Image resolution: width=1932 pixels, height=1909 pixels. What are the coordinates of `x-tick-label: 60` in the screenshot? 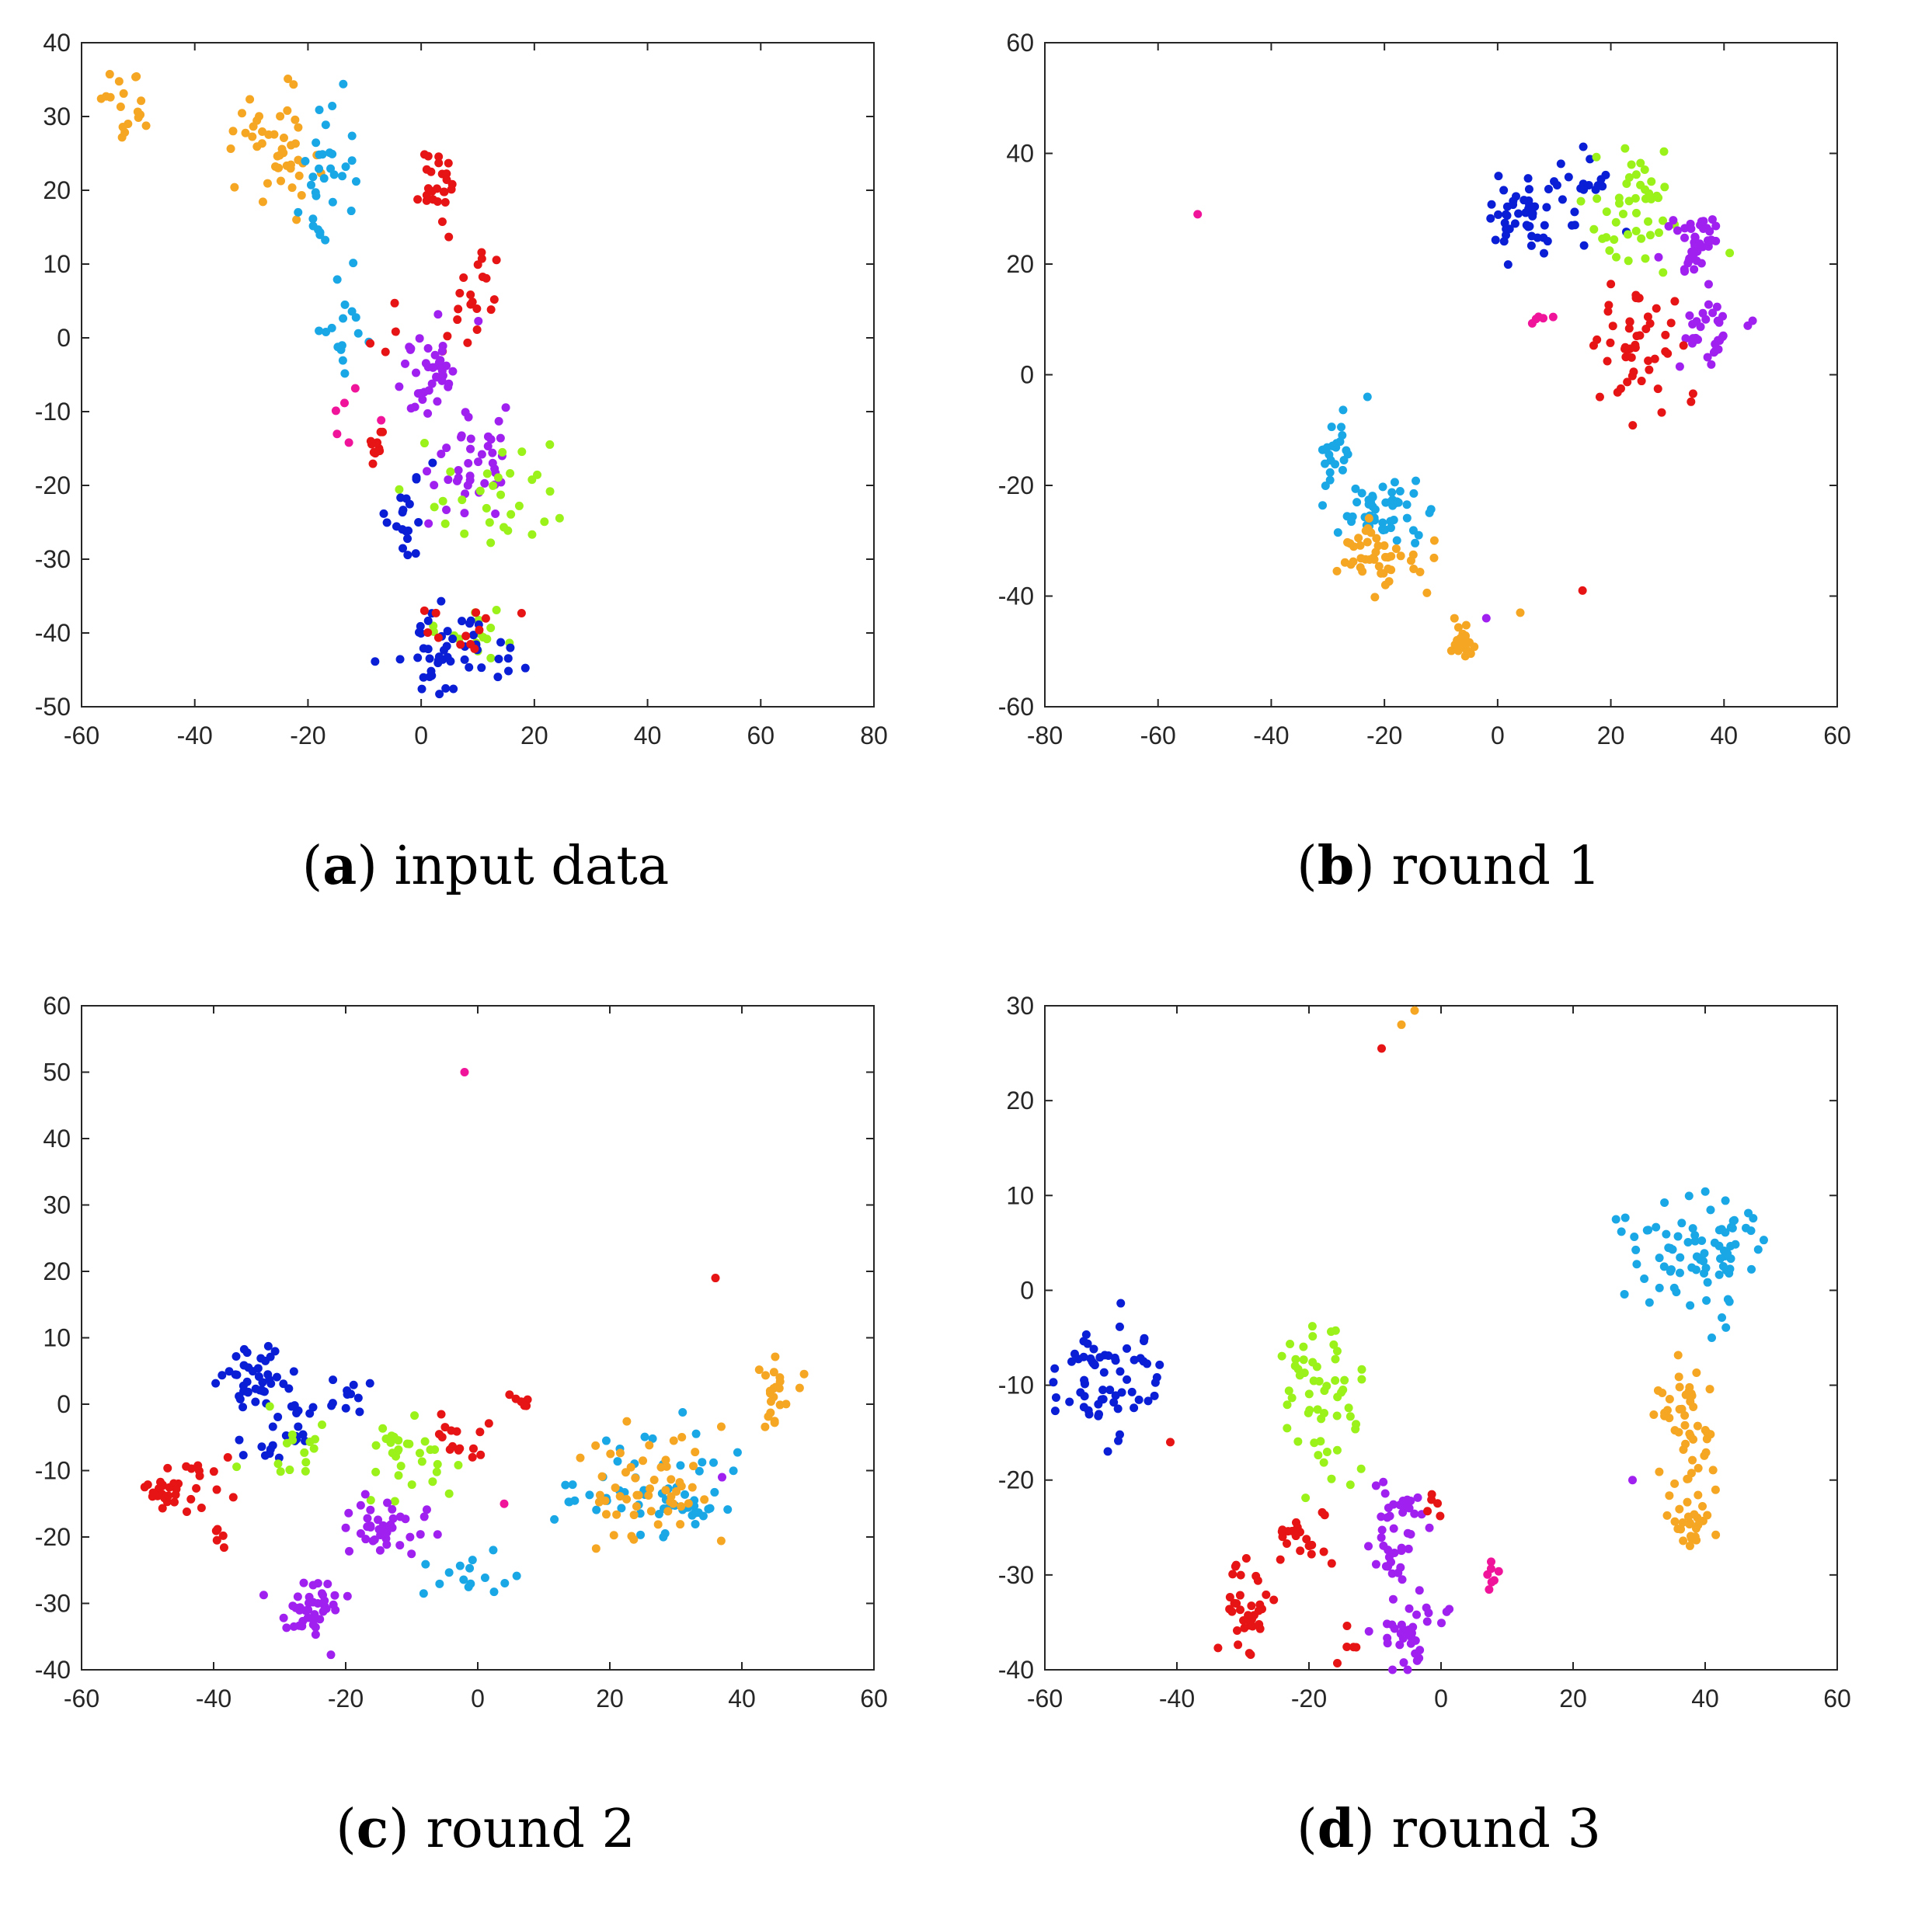 It's located at (761, 735).